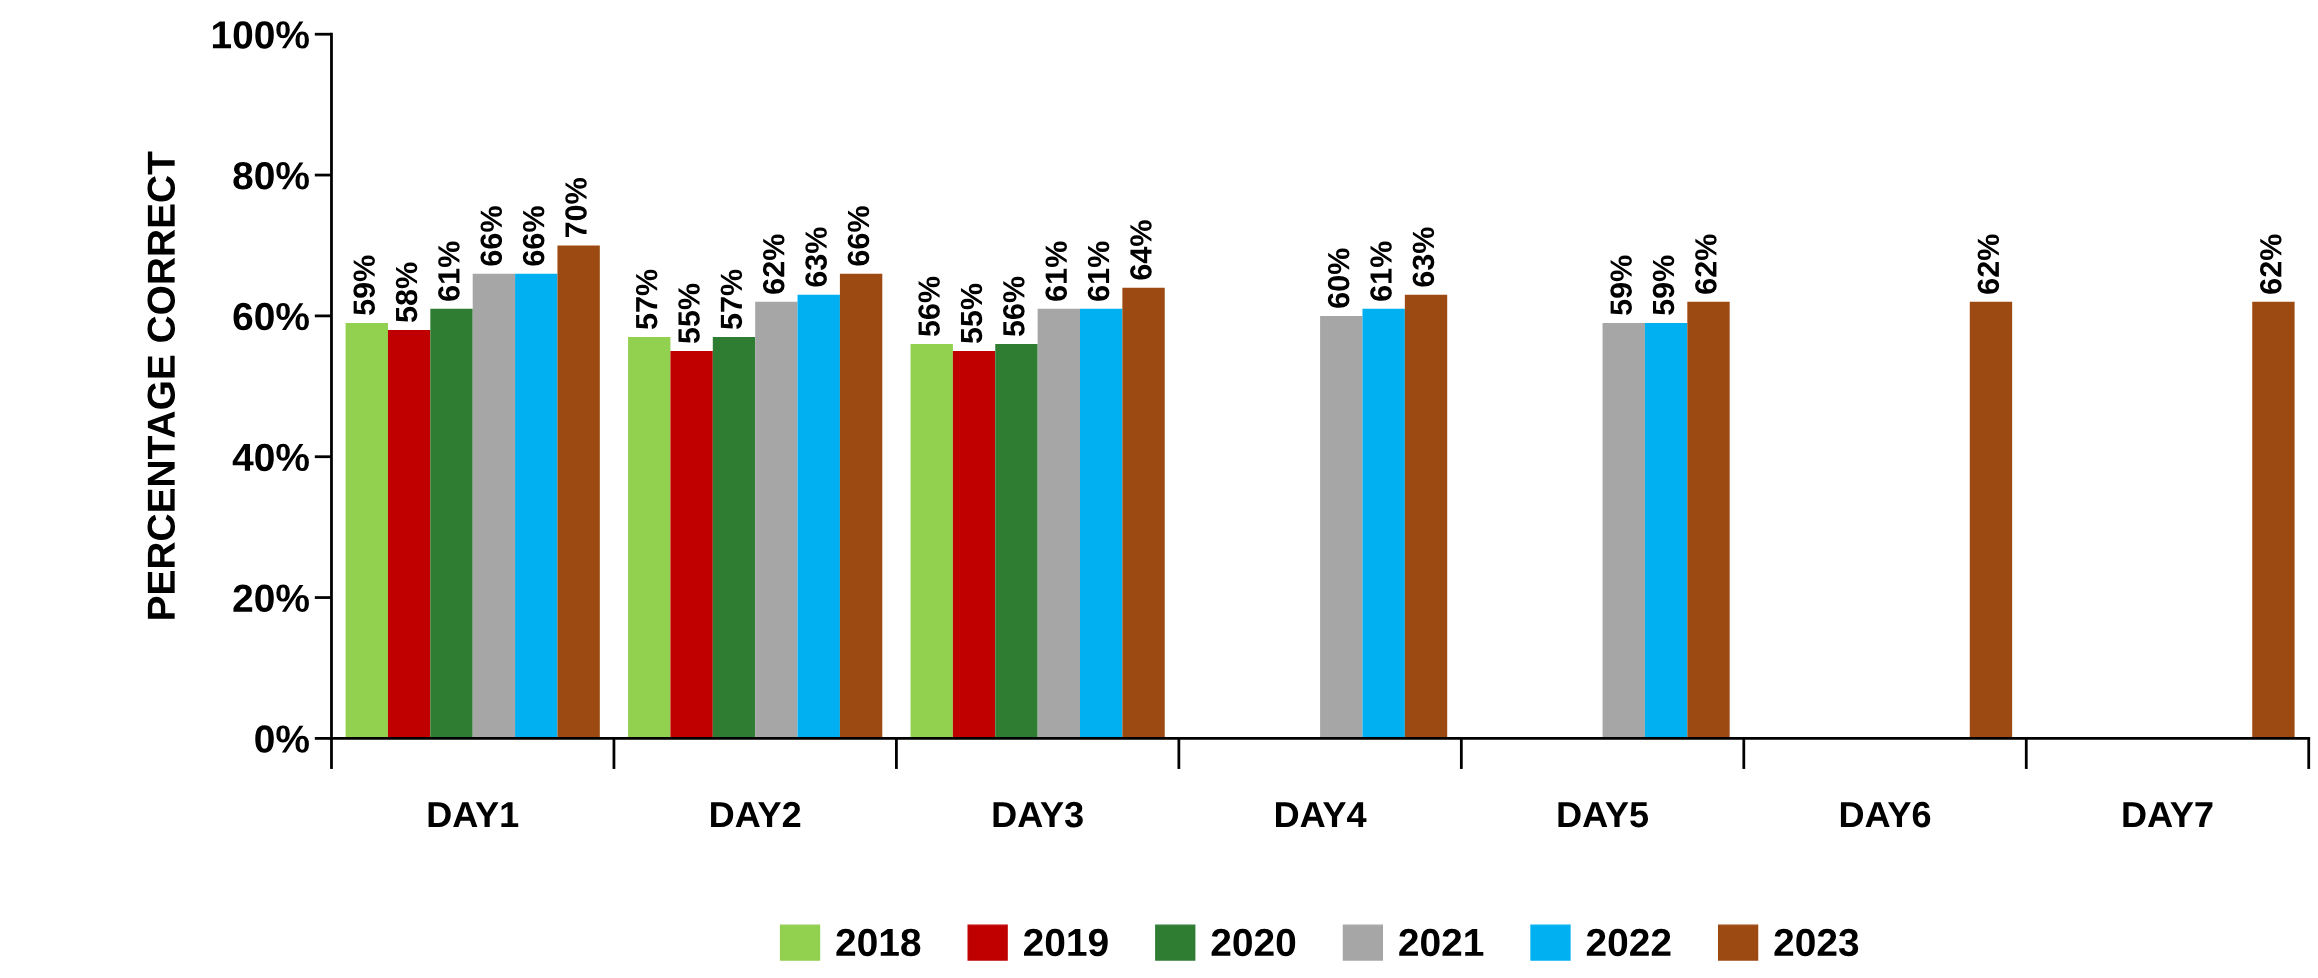  Describe the element at coordinates (473, 815) in the screenshot. I see `x-tick-label: DAY1` at that location.